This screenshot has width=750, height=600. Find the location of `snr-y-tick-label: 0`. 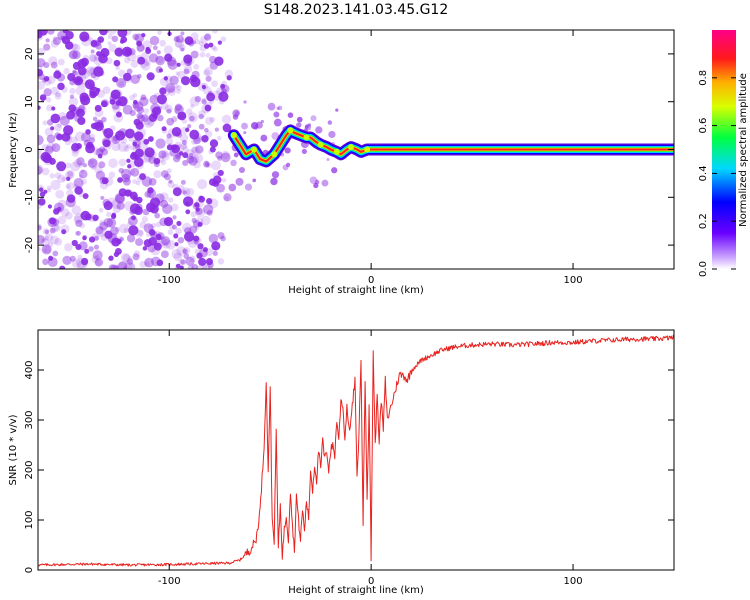

snr-y-tick-label: 0 is located at coordinates (29, 570).